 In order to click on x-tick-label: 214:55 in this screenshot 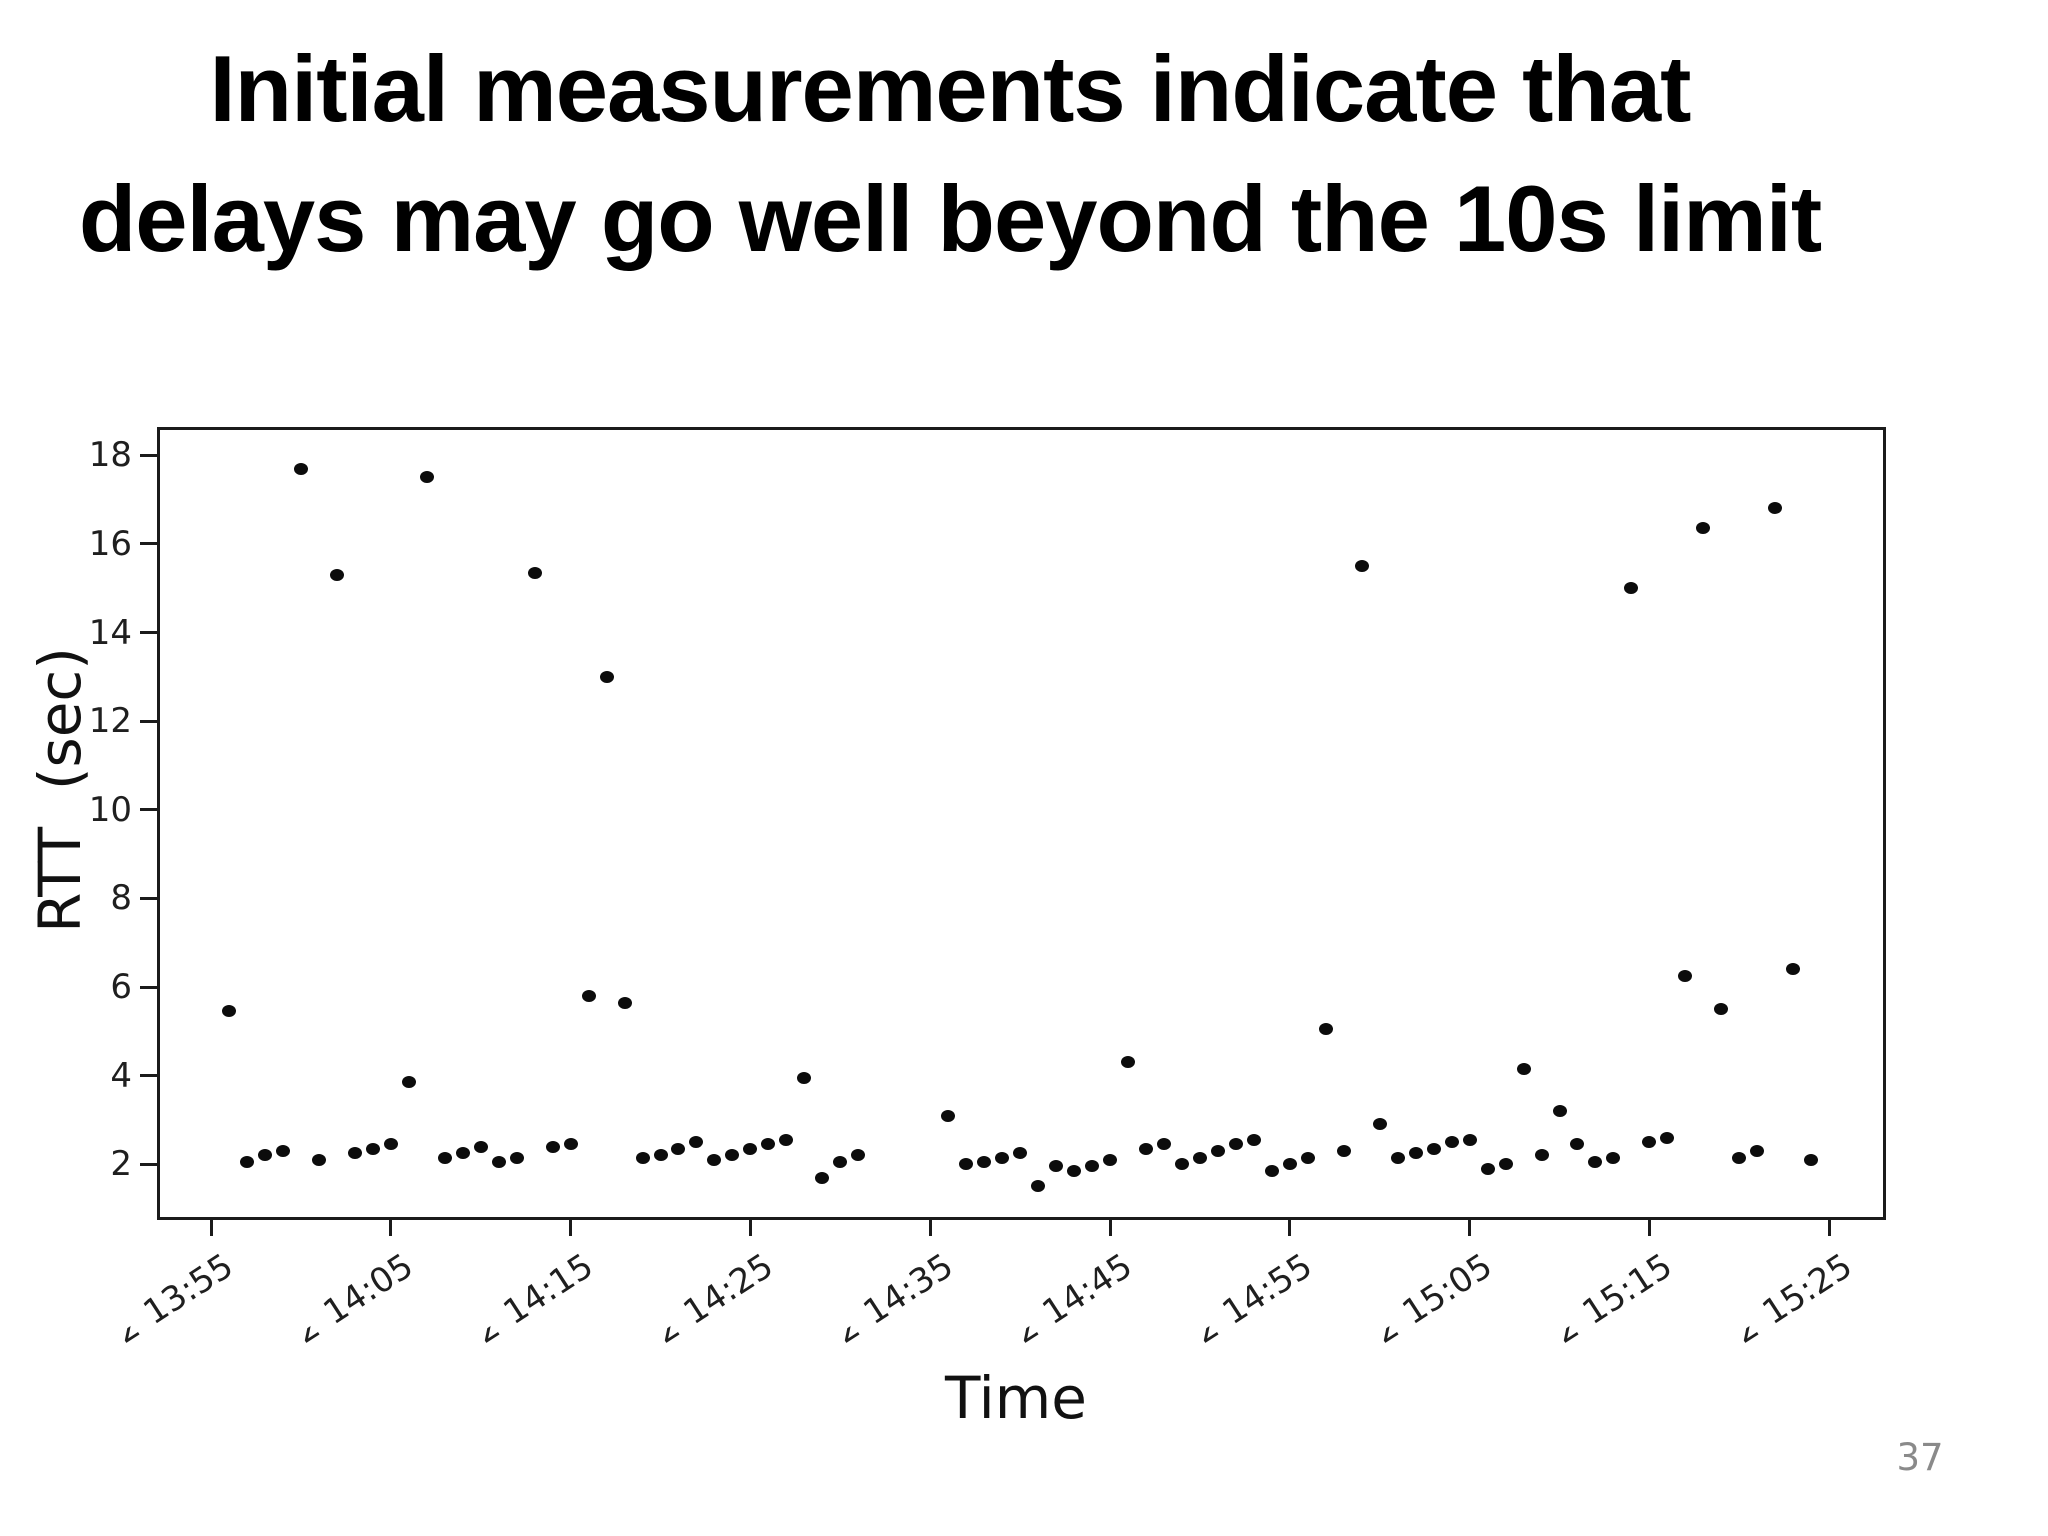, I will do `click(1253, 1299)`.